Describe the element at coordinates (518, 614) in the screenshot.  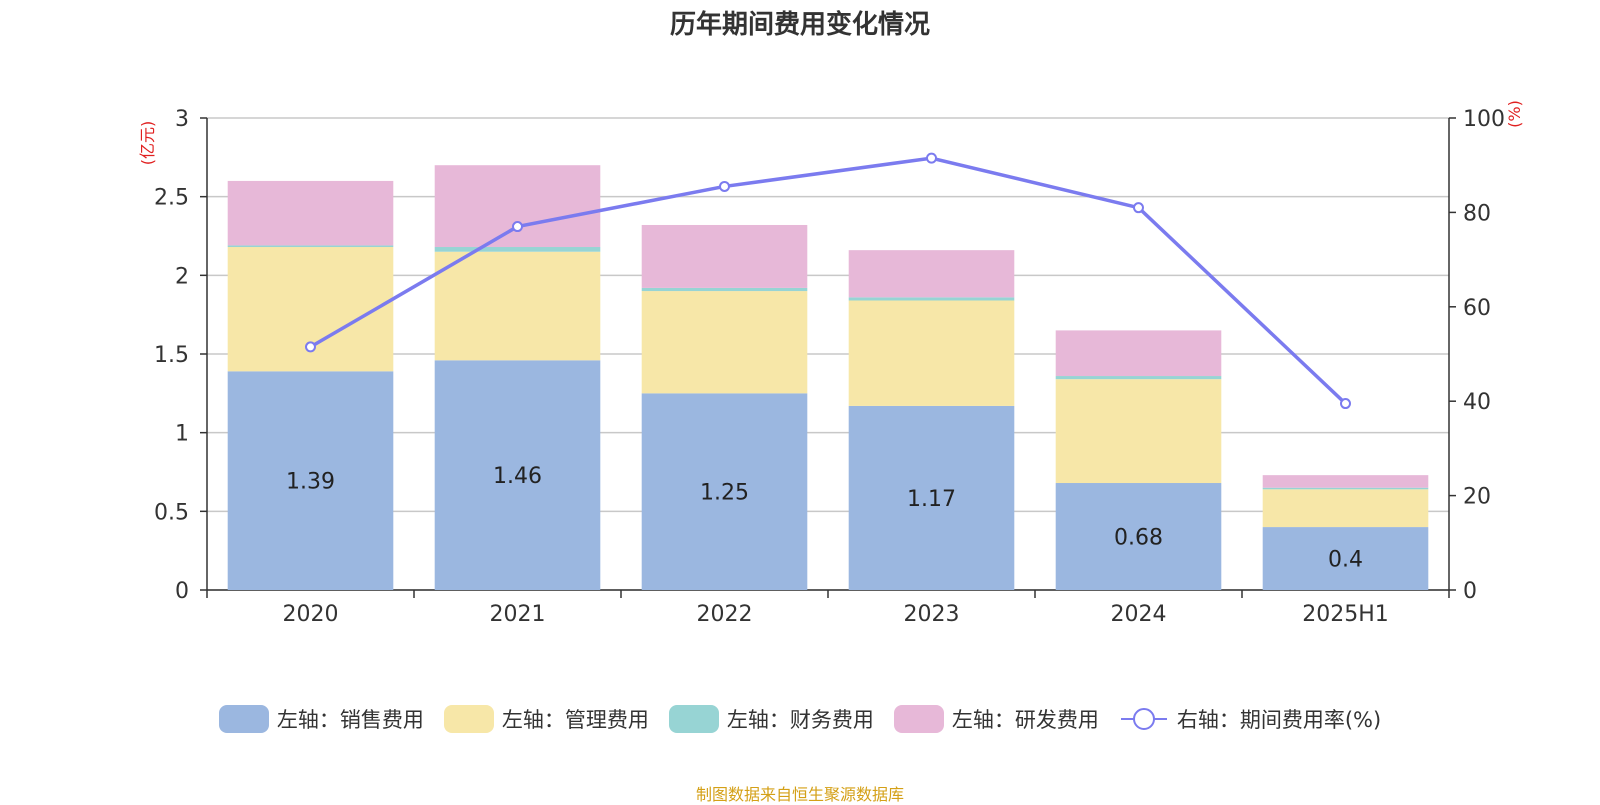
I see `x-axis-tick-label: 2021` at that location.